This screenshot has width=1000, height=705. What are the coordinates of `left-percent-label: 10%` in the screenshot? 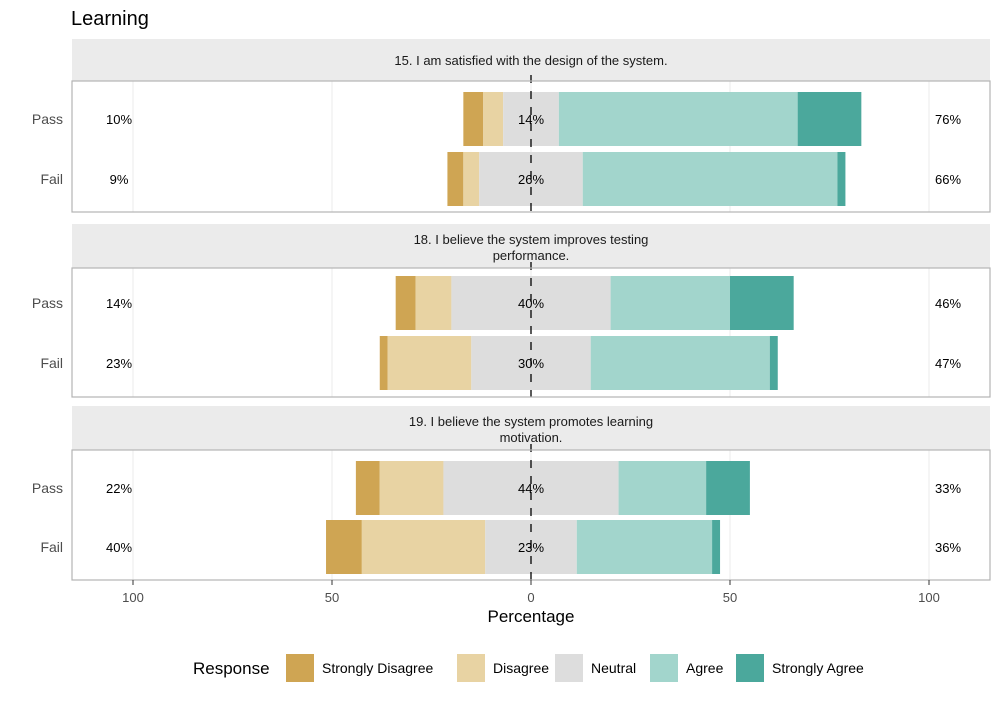 It's located at (119, 119).